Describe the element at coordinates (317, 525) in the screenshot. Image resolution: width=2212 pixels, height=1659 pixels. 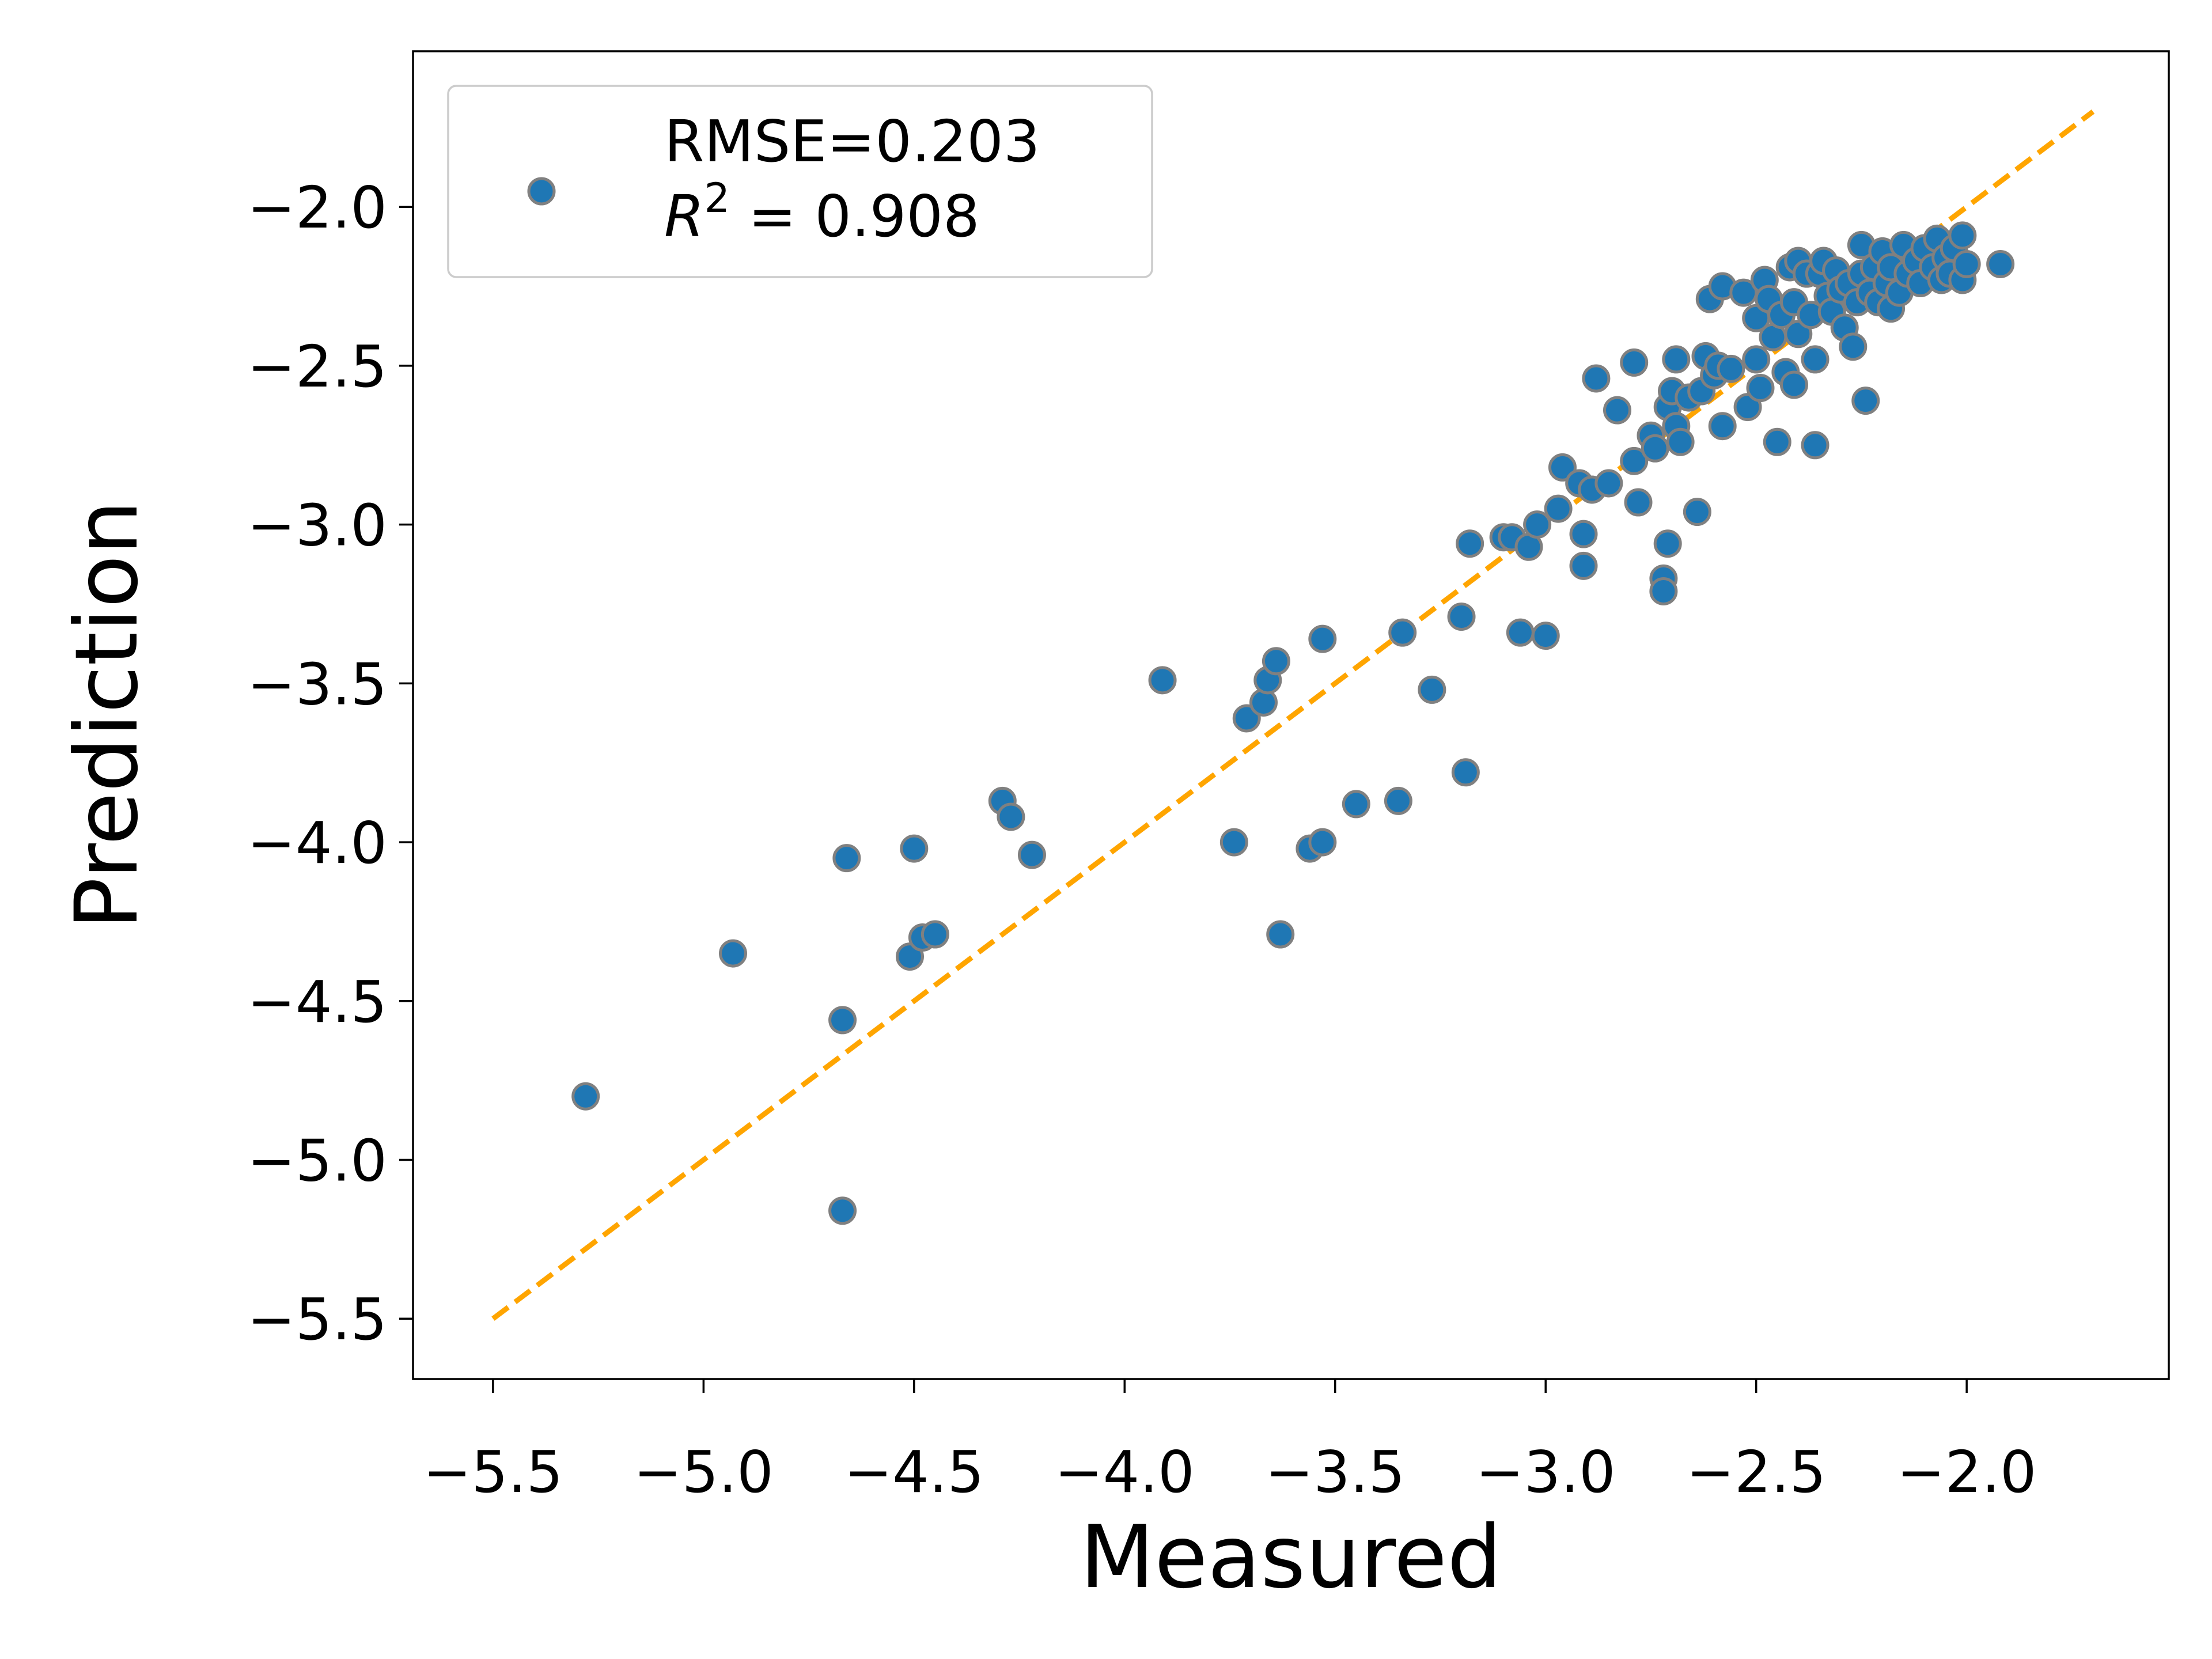
I see `y-tick-label: −3.0` at that location.